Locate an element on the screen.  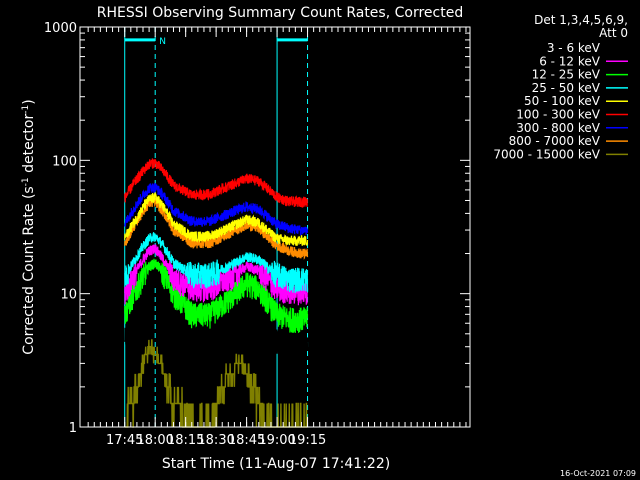
y-axis-label-part-3: ) is located at coordinates (29, 101).